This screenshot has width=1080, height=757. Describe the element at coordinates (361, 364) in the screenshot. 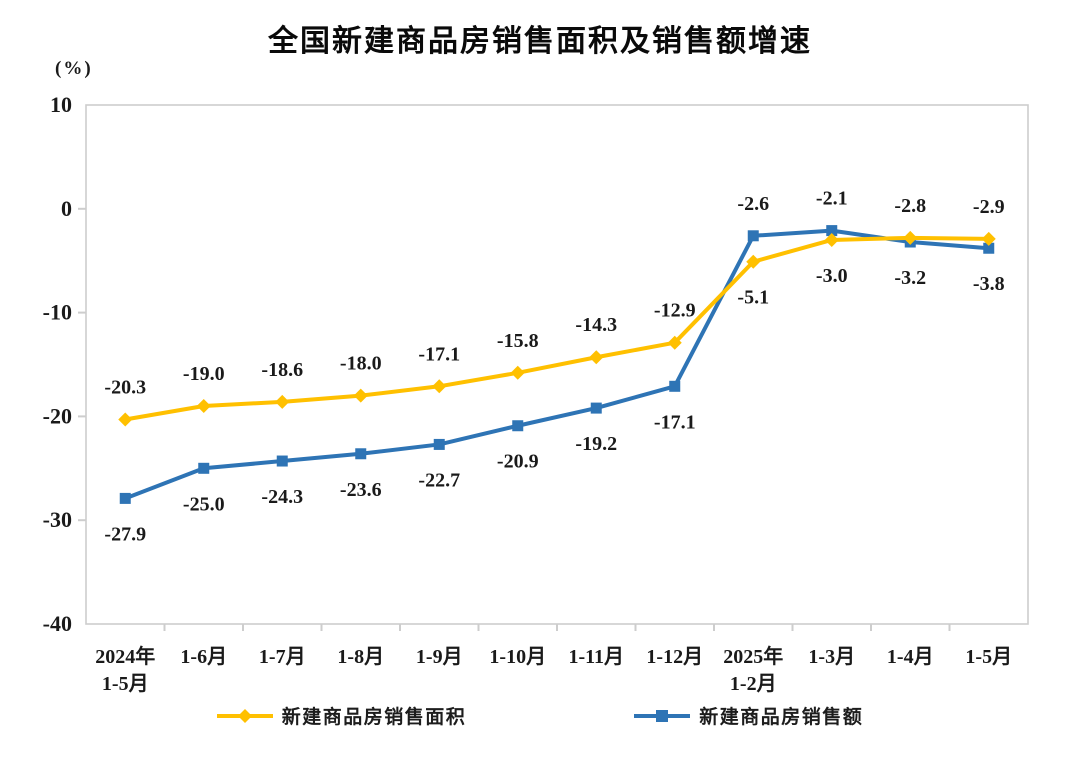

I see `data-point-label: -18.0` at that location.